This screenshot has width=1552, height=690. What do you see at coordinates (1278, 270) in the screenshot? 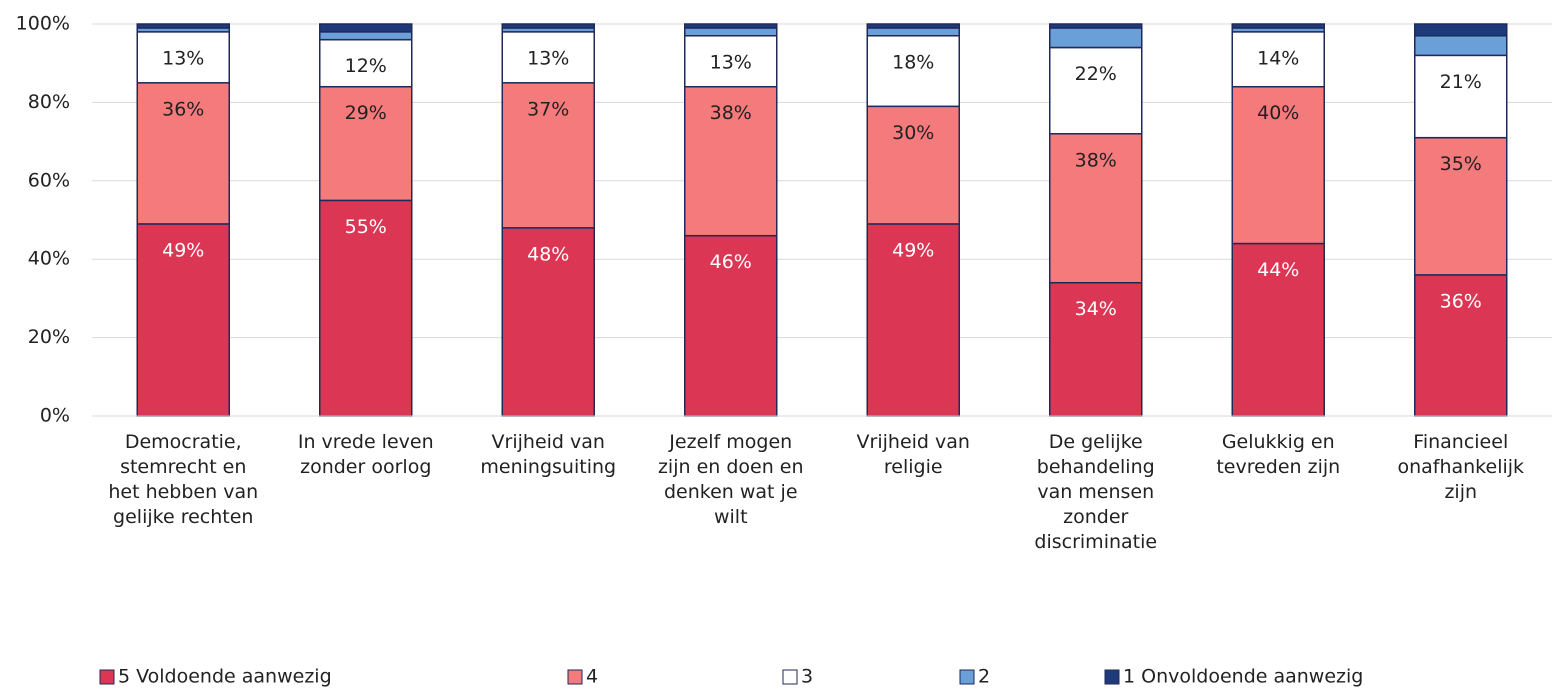
I see `data-label: 44%` at bounding box center [1278, 270].